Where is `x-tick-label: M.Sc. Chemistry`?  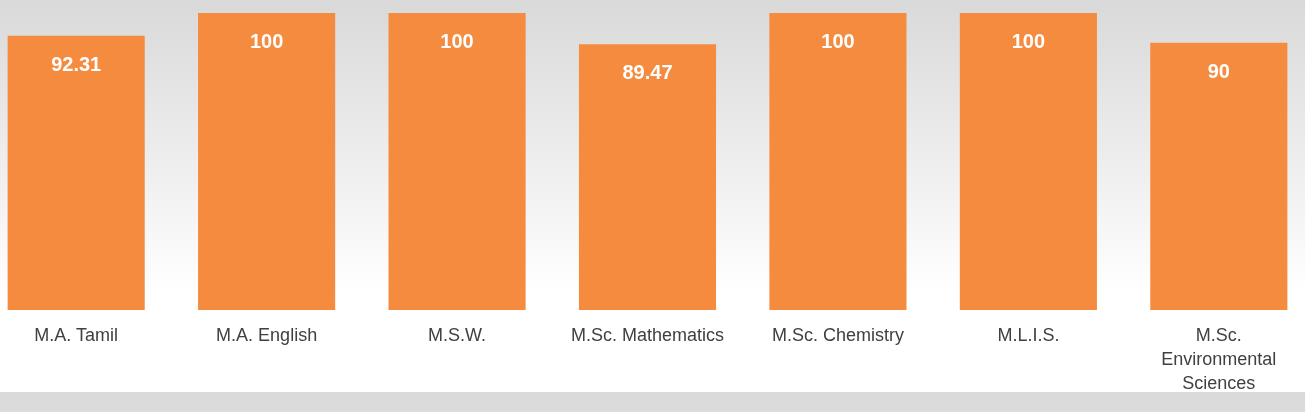 x-tick-label: M.Sc. Chemistry is located at coordinates (837, 334).